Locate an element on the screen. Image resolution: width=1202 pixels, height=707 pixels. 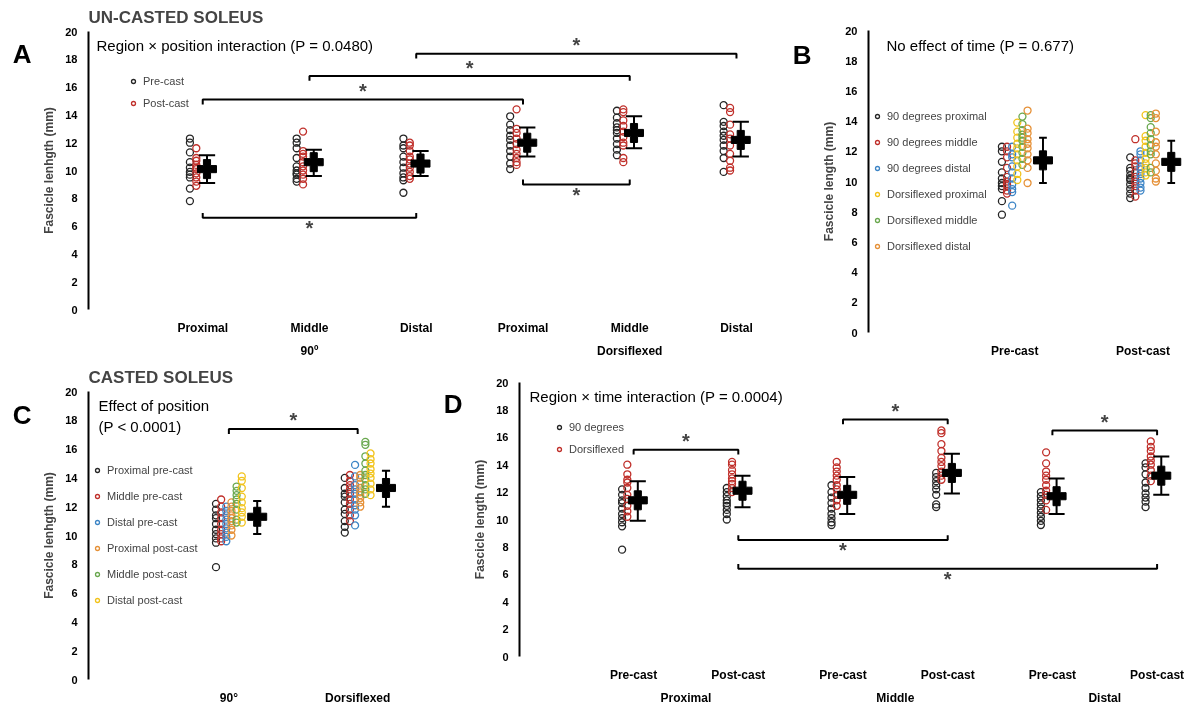
legend-label: Proximal pre-cast is located at coordinates (150, 470).